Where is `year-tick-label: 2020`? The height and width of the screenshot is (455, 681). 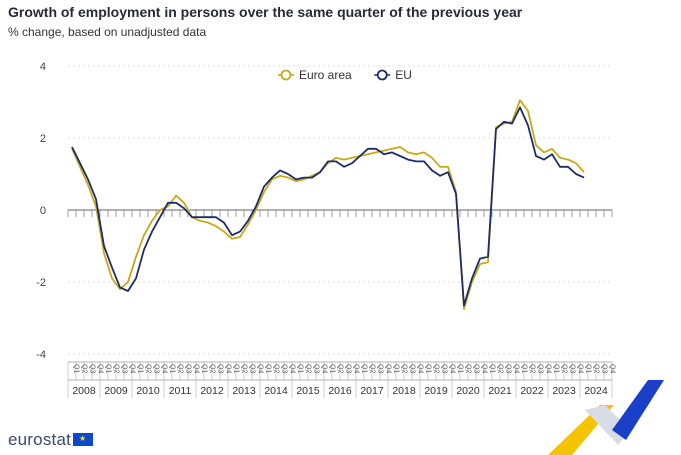 year-tick-label: 2020 is located at coordinates (468, 391).